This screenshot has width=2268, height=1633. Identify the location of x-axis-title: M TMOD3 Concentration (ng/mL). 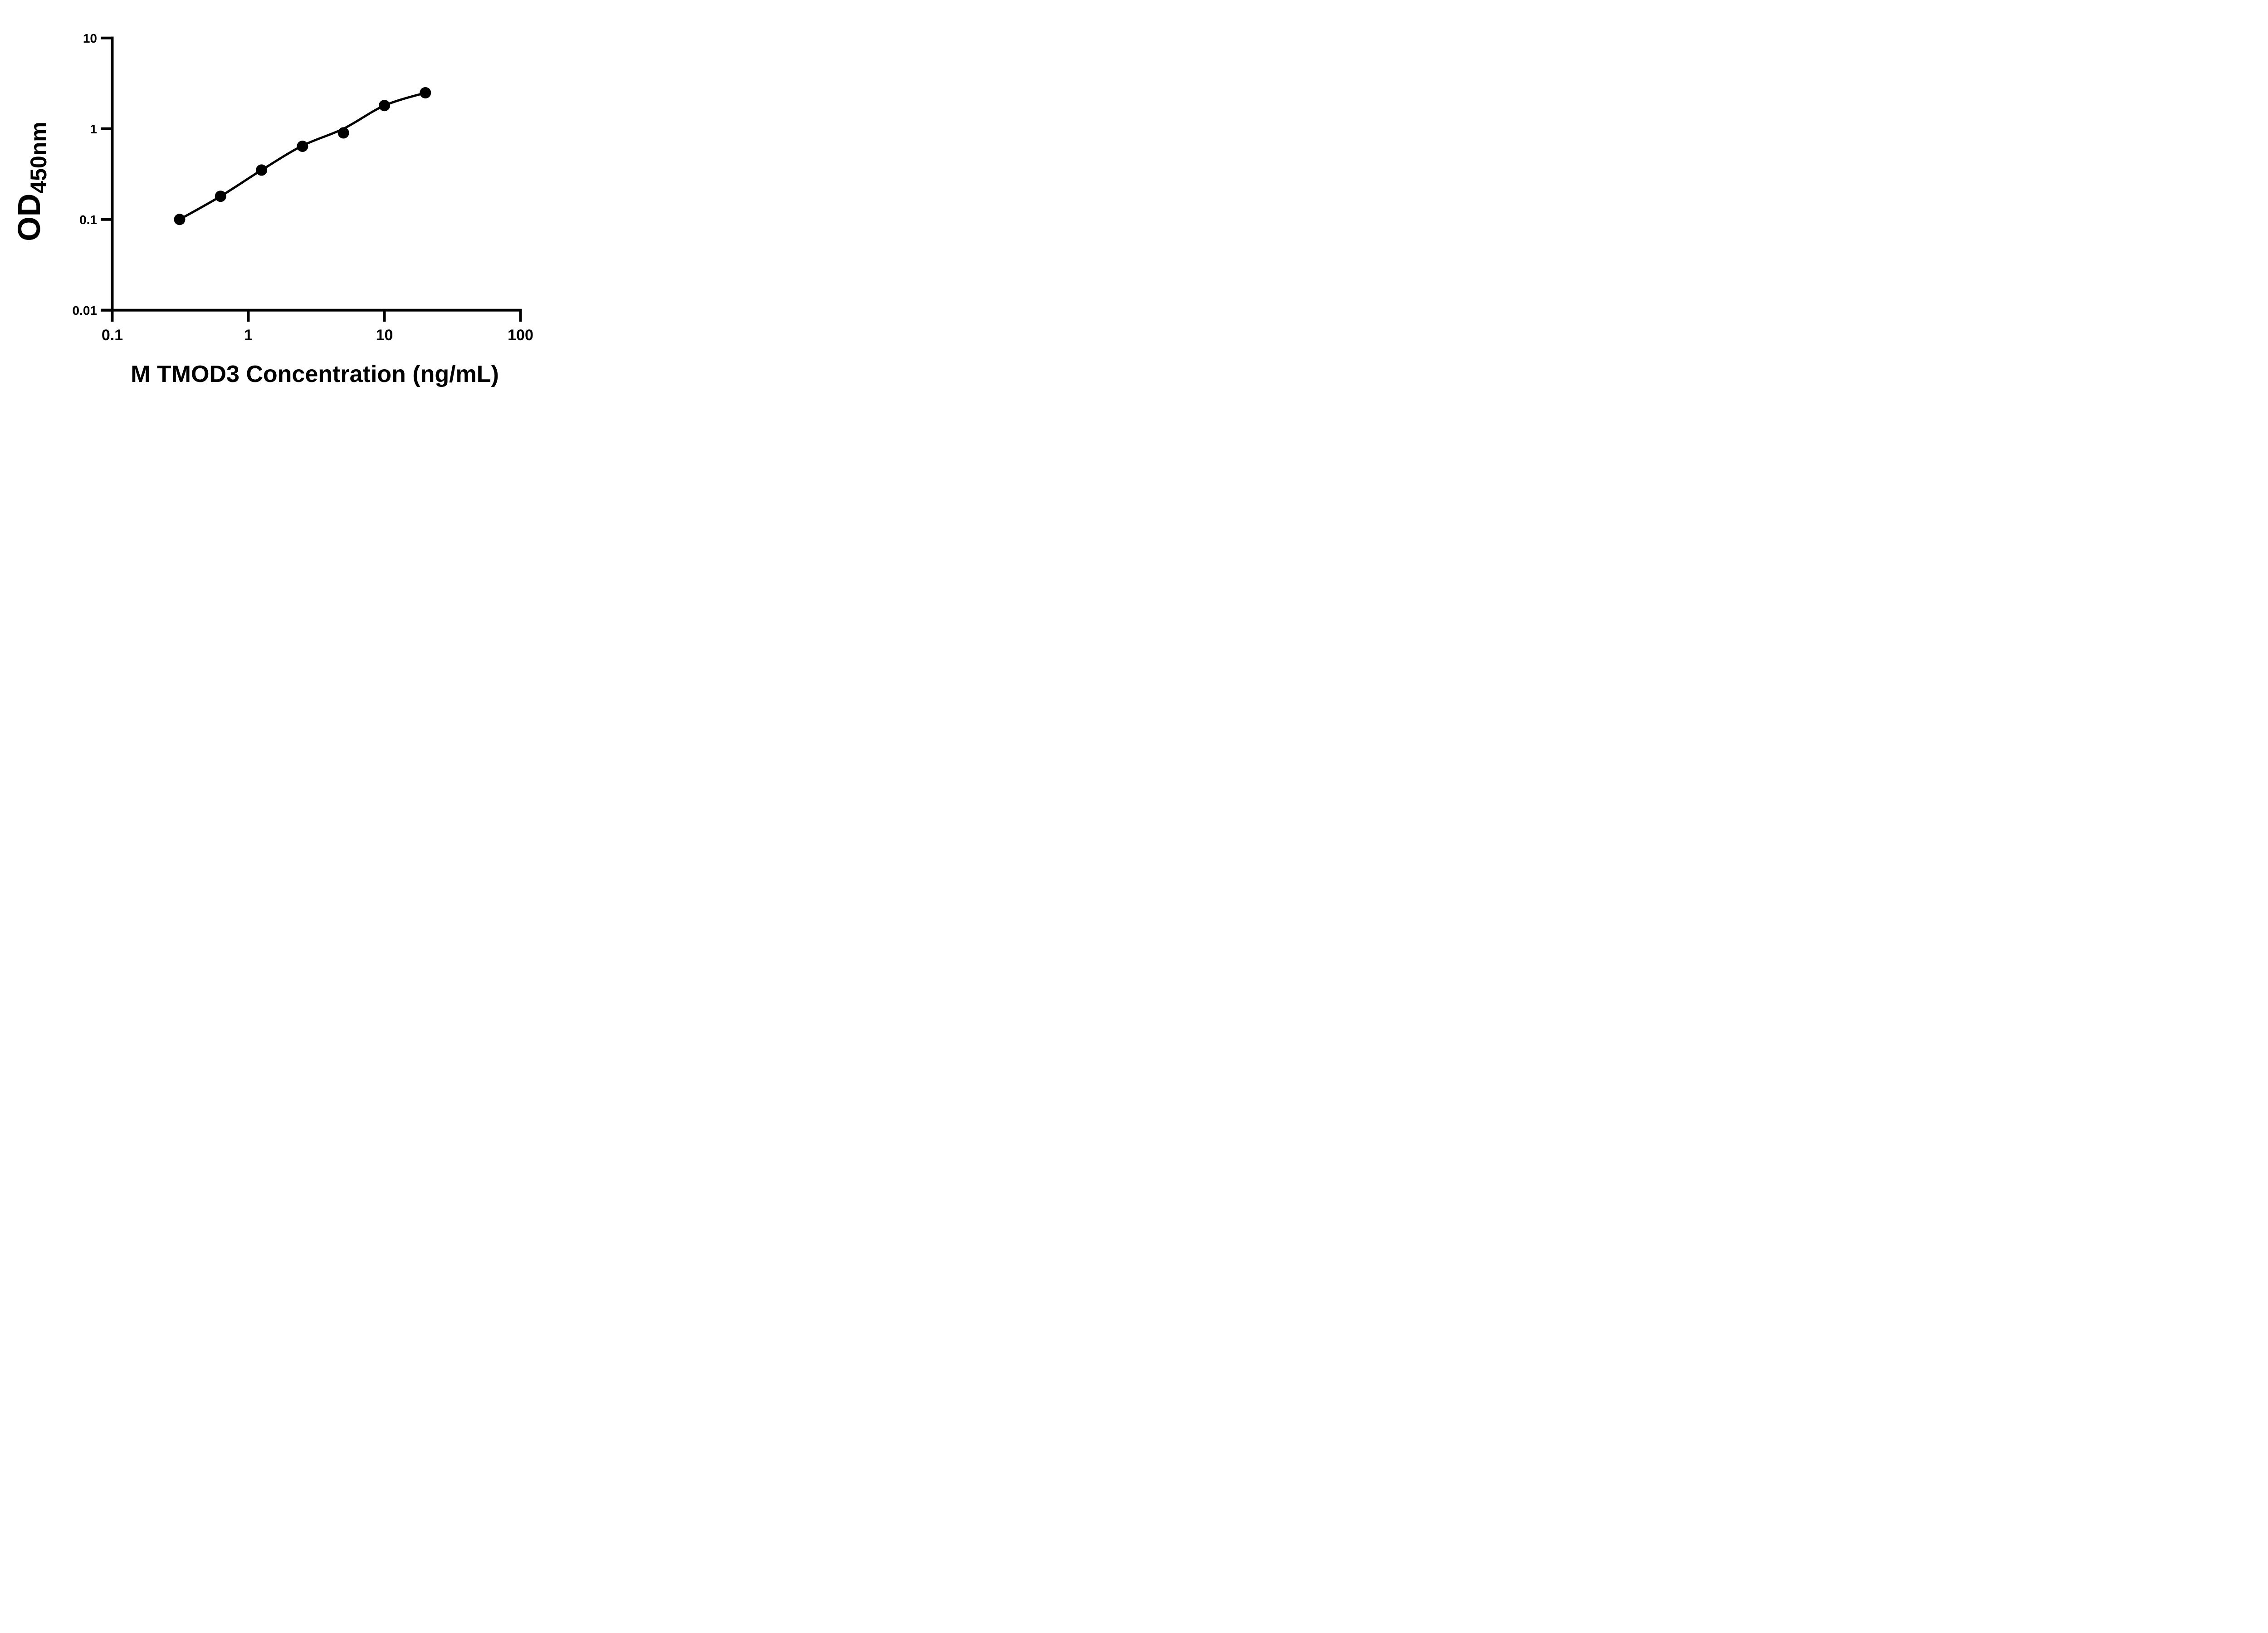
(315, 374).